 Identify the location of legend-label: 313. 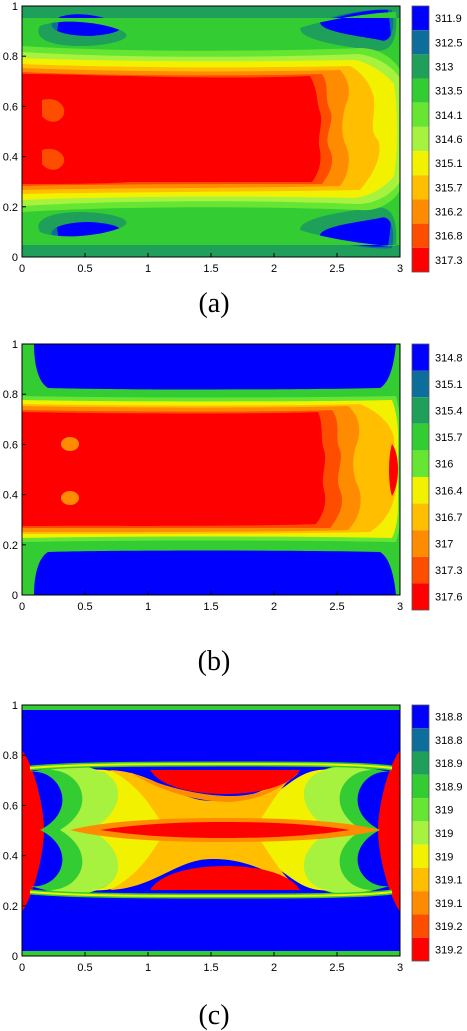
(444, 67).